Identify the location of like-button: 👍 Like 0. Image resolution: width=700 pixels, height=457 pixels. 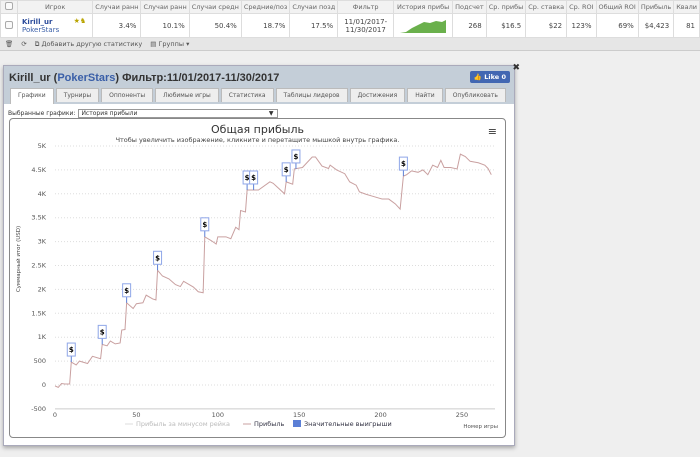
(489, 77).